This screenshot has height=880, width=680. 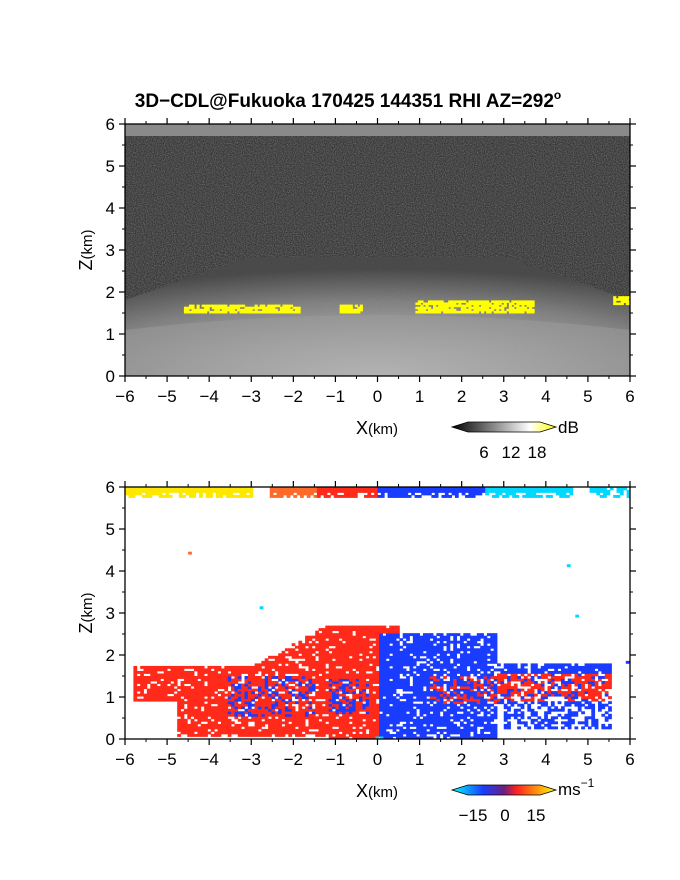 I want to click on x-tick-label: −2, so click(x=293, y=396).